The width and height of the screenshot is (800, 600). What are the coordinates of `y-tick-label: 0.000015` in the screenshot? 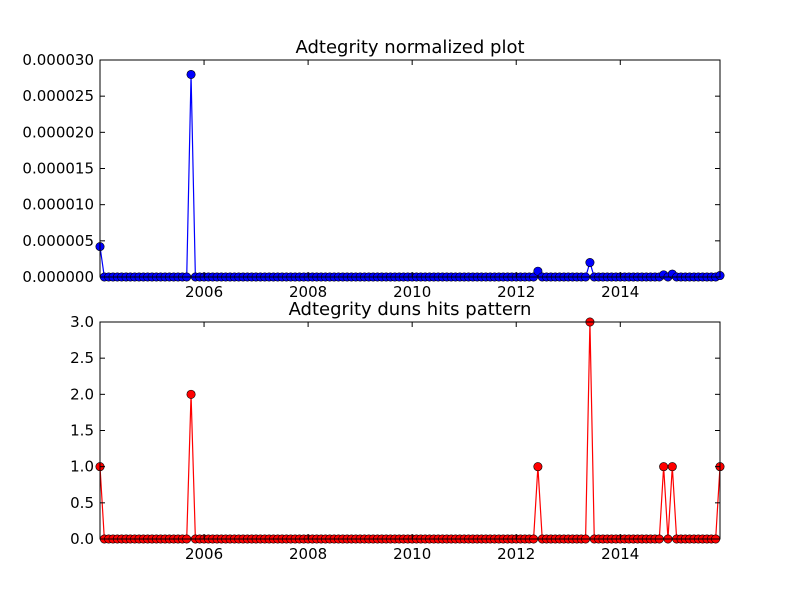 It's located at (58, 169).